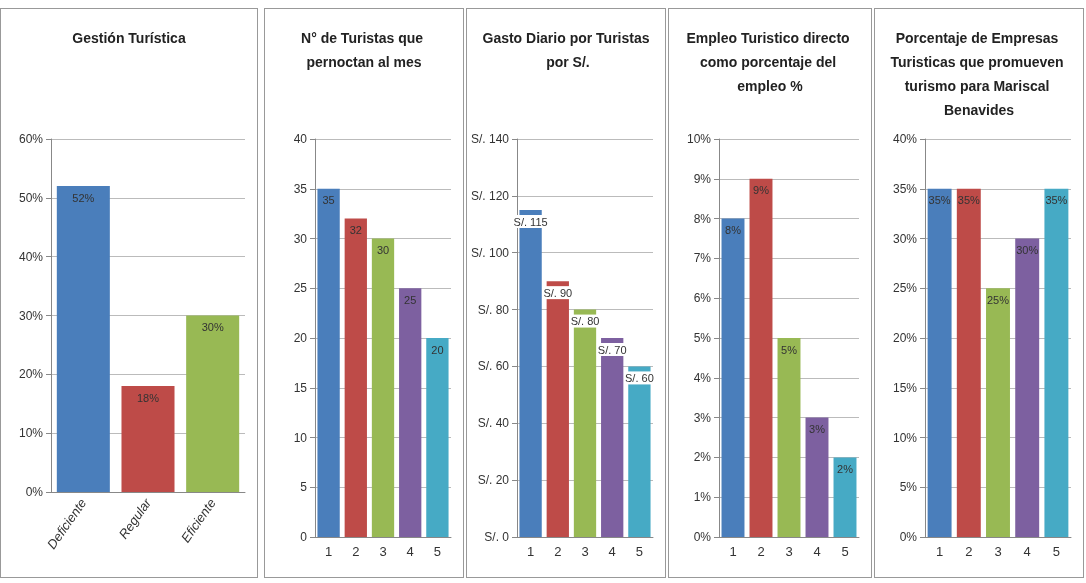 This screenshot has width=1086, height=583. What do you see at coordinates (490, 252) in the screenshot?
I see `y-tick-label: S/. 100` at bounding box center [490, 252].